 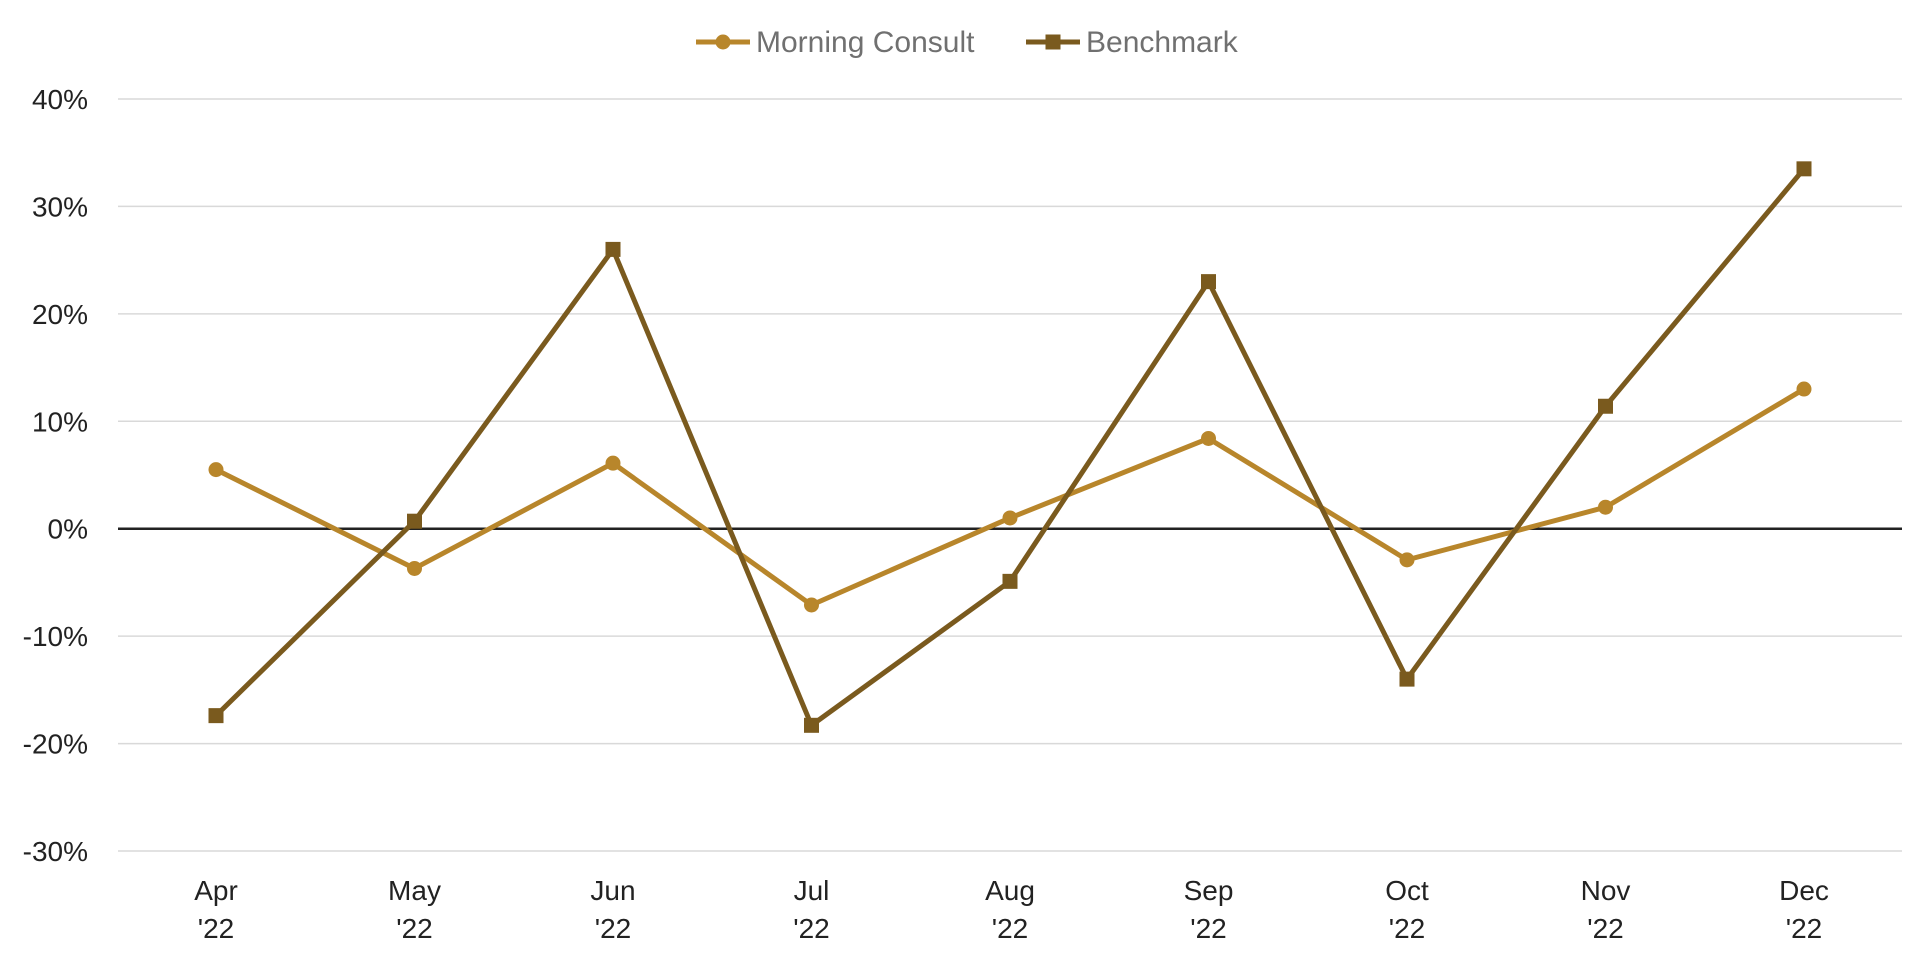 What do you see at coordinates (1209, 890) in the screenshot?
I see `x-tick-label: Sep` at bounding box center [1209, 890].